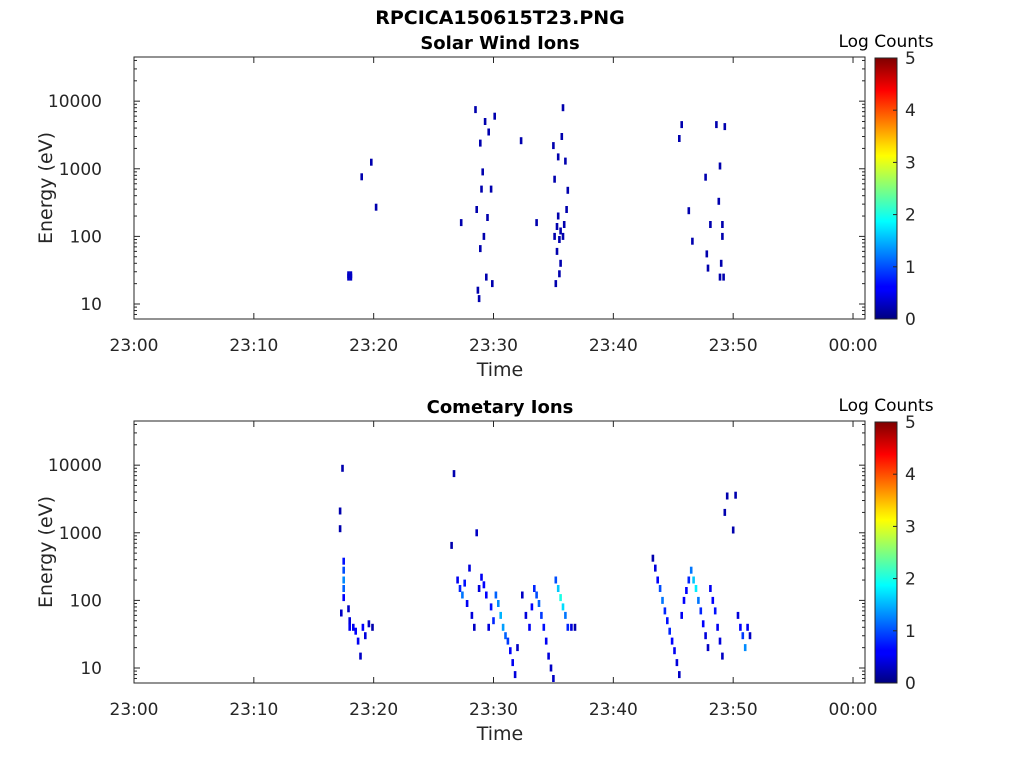 Image resolution: width=1024 pixels, height=768 pixels. I want to click on spectrogram-plot, so click(537, 203).